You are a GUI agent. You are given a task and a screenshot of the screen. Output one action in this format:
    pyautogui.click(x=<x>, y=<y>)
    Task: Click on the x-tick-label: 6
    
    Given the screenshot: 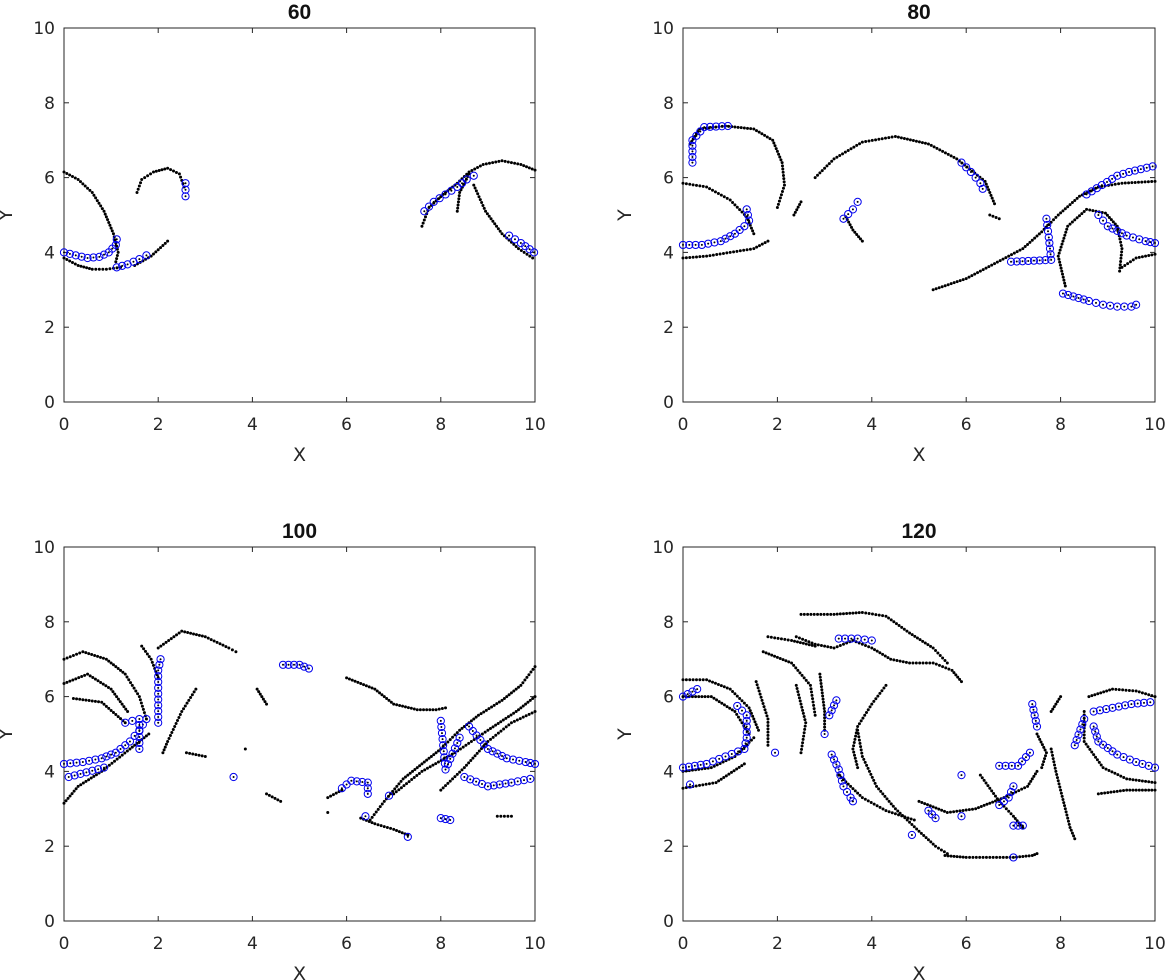 What is the action you would take?
    pyautogui.click(x=966, y=944)
    